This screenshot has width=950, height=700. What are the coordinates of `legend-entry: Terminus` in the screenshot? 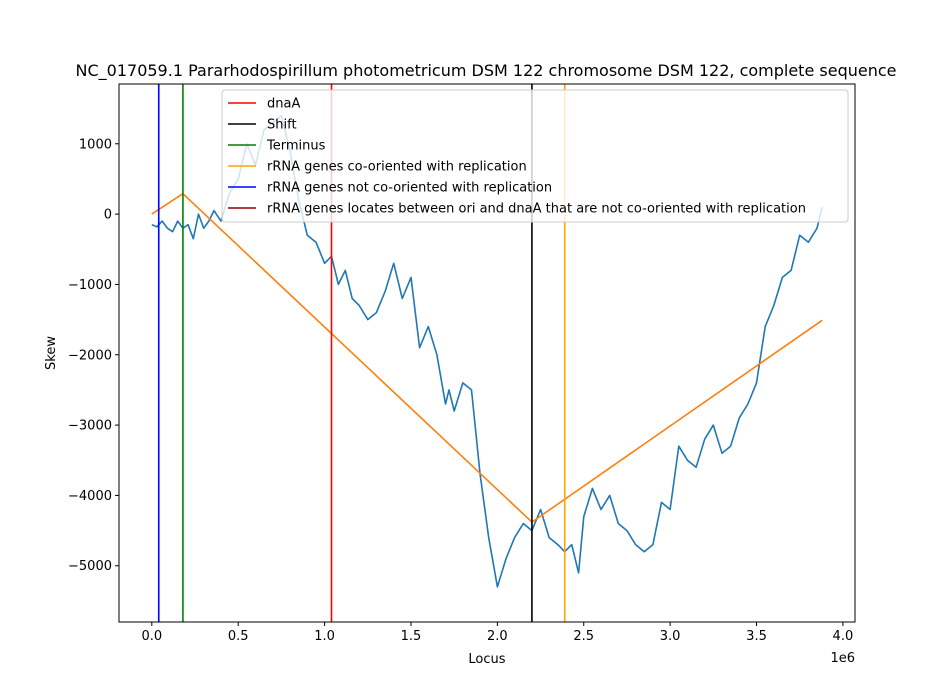 It's located at (296, 146).